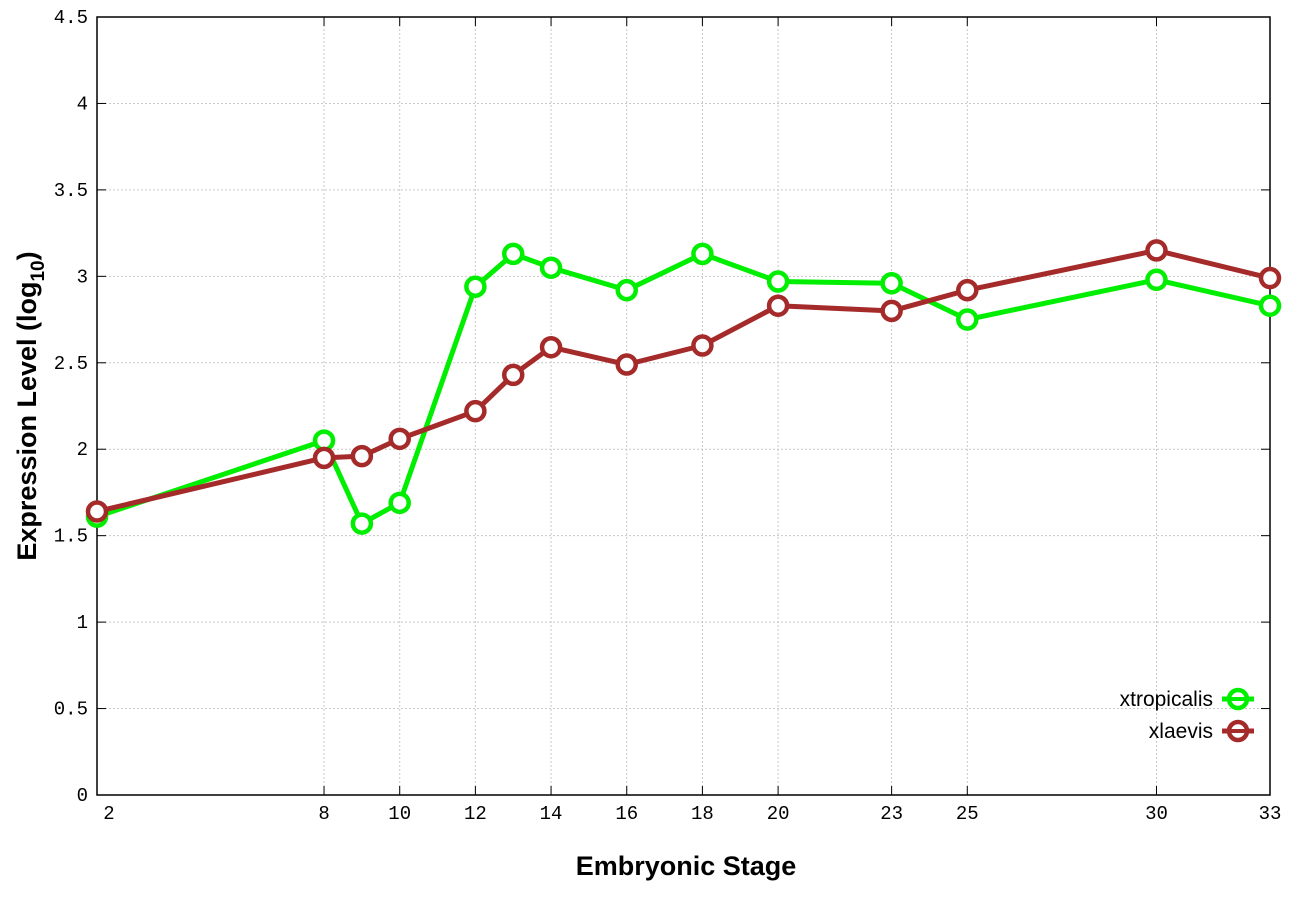 The height and width of the screenshot is (907, 1296). What do you see at coordinates (30, 405) in the screenshot?
I see `y-axis-label: Expression Level (log10)` at bounding box center [30, 405].